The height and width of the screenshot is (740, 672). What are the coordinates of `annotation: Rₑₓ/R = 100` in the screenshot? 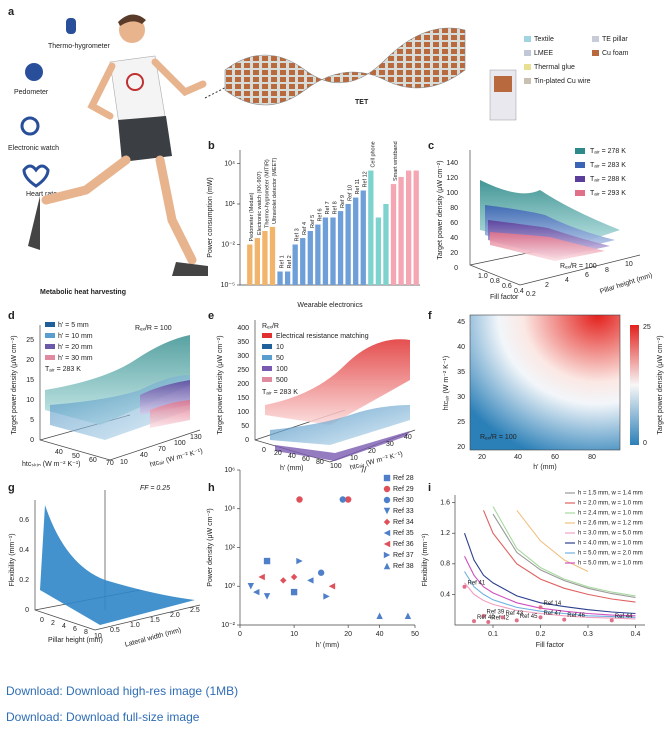 It's located at (498, 437).